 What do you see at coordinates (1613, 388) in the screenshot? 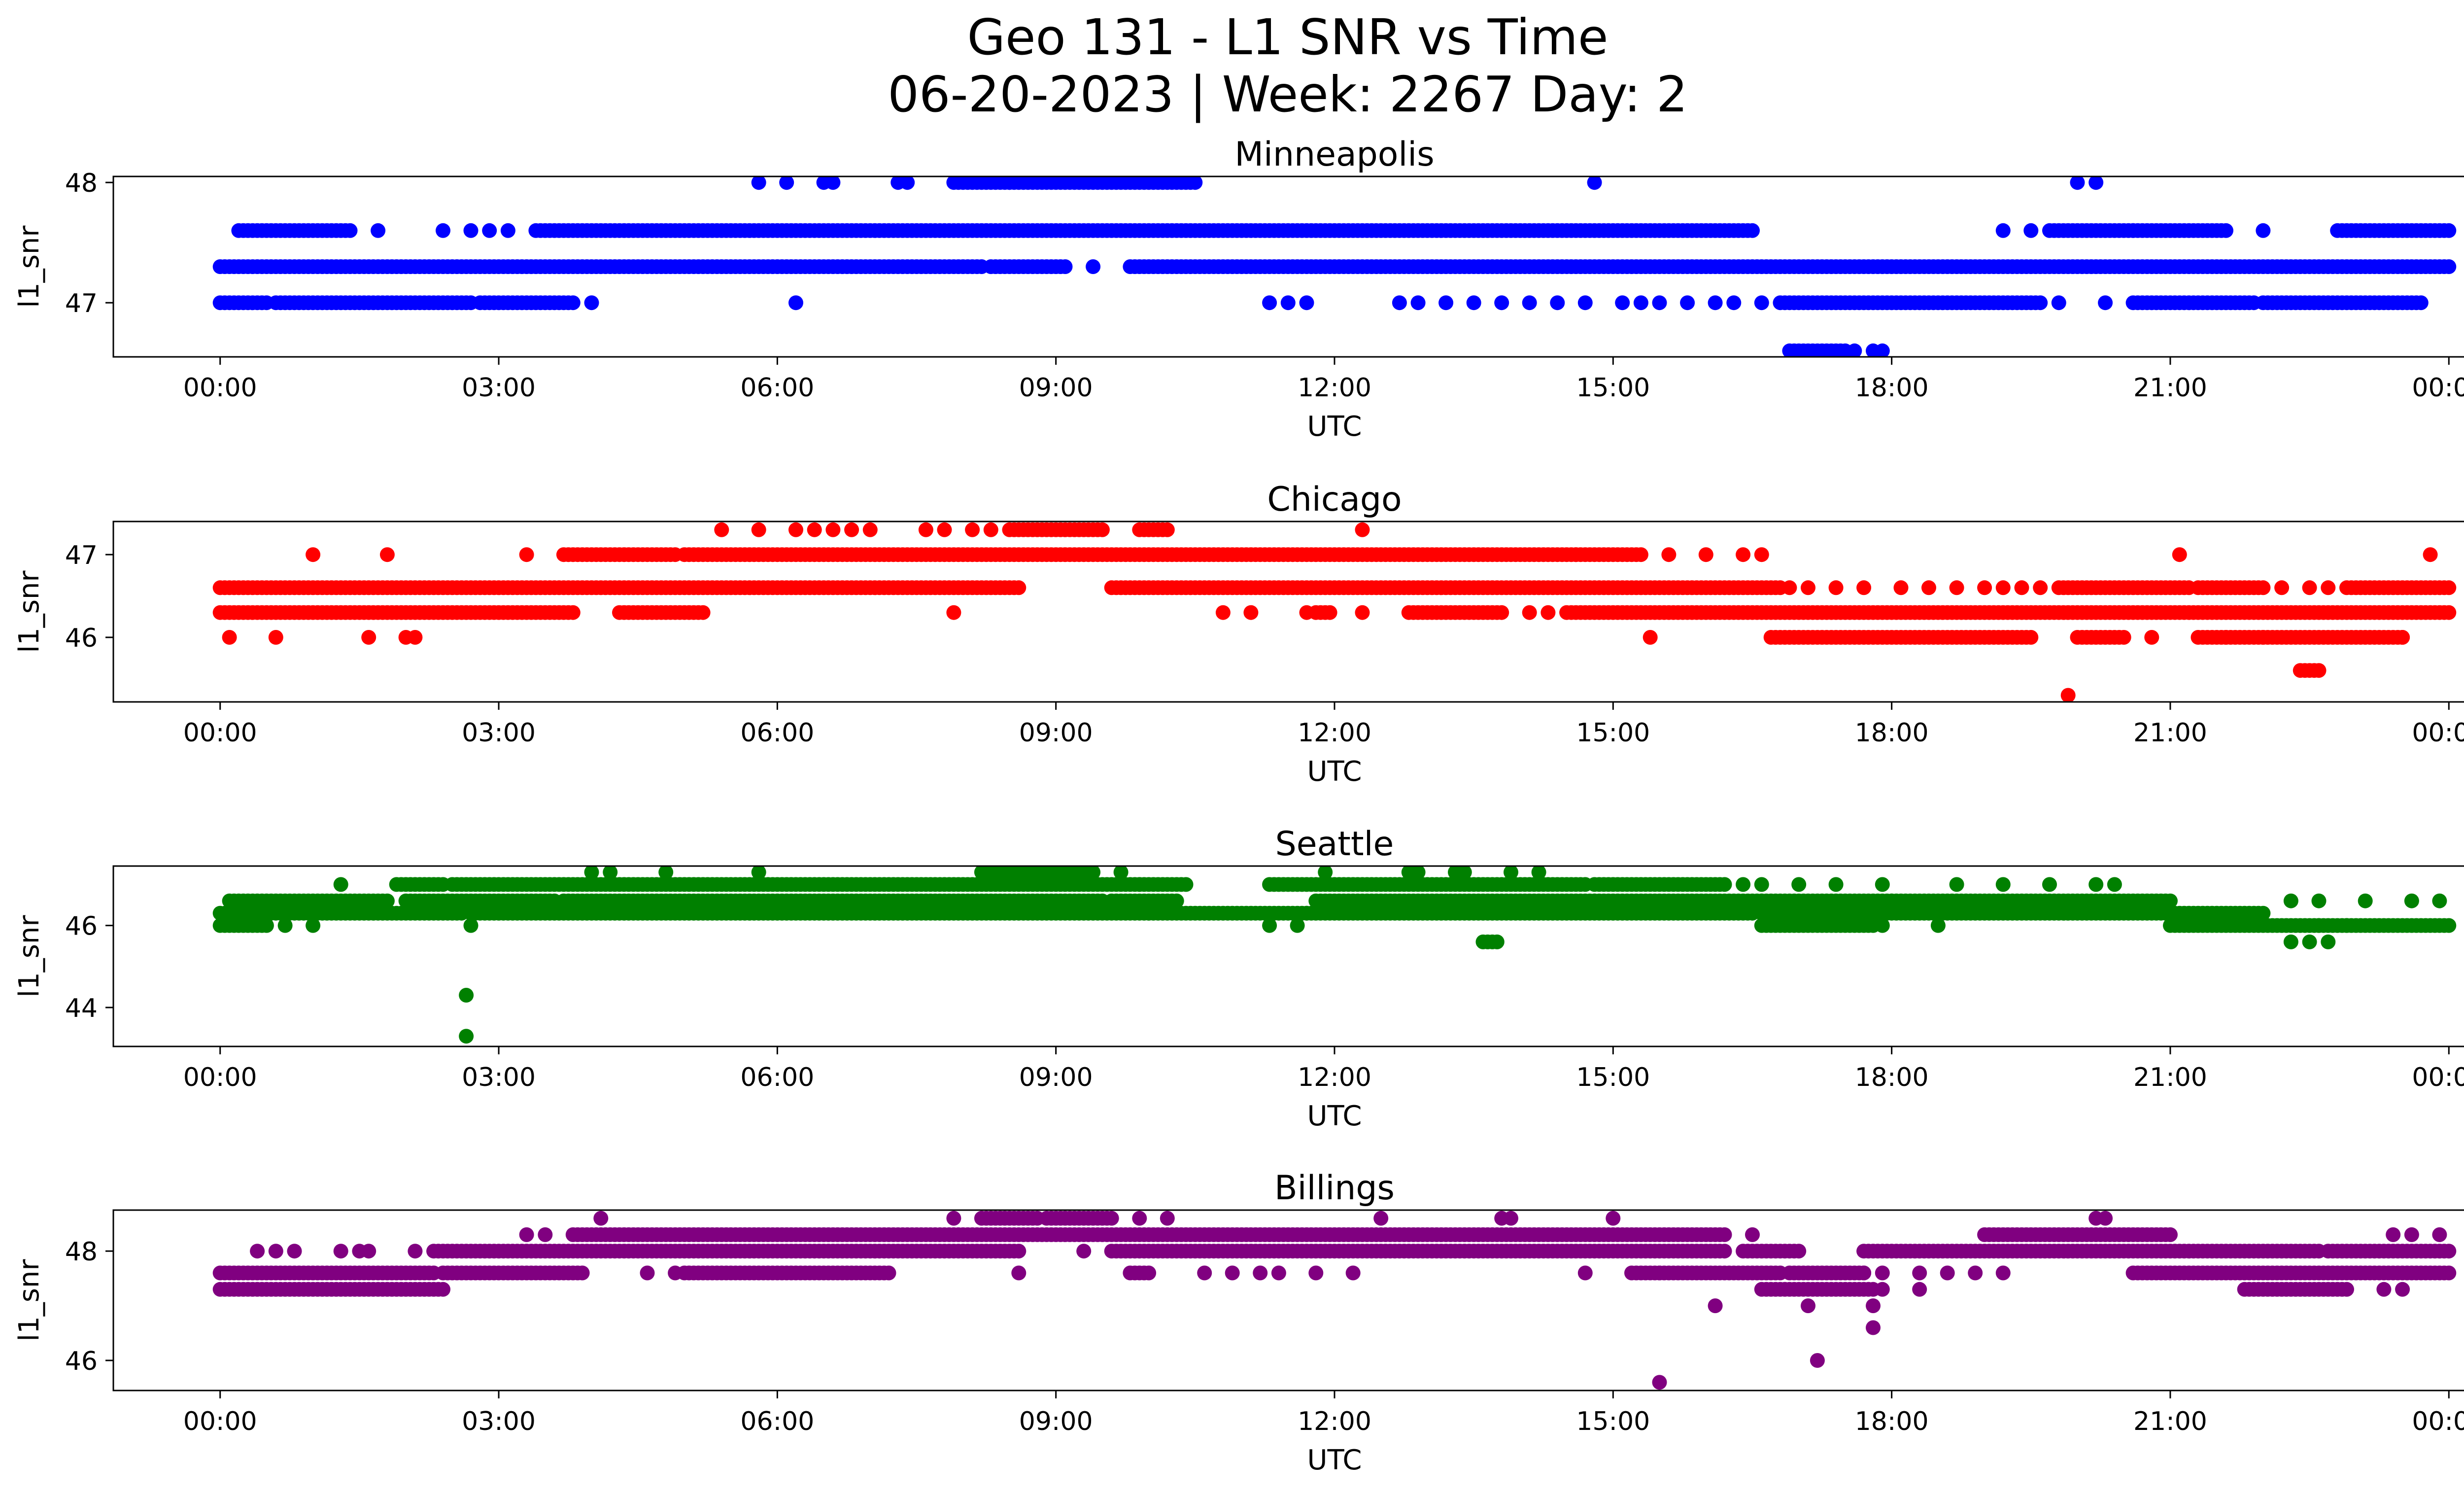
I see `x-tick-label: 15:00` at bounding box center [1613, 388].